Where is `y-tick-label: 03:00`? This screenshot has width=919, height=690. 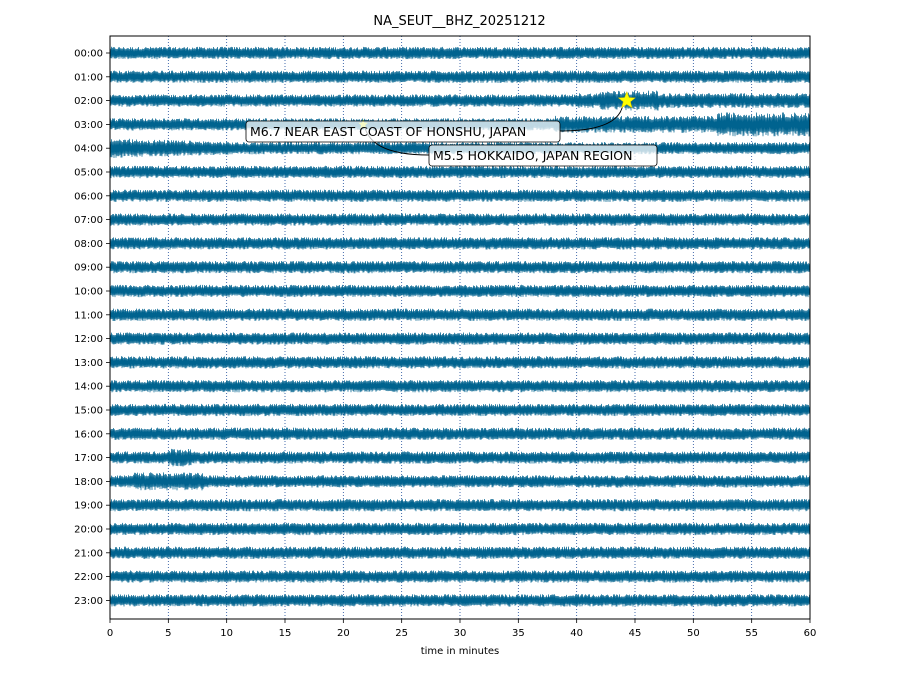
y-tick-label: 03:00 is located at coordinates (88, 125).